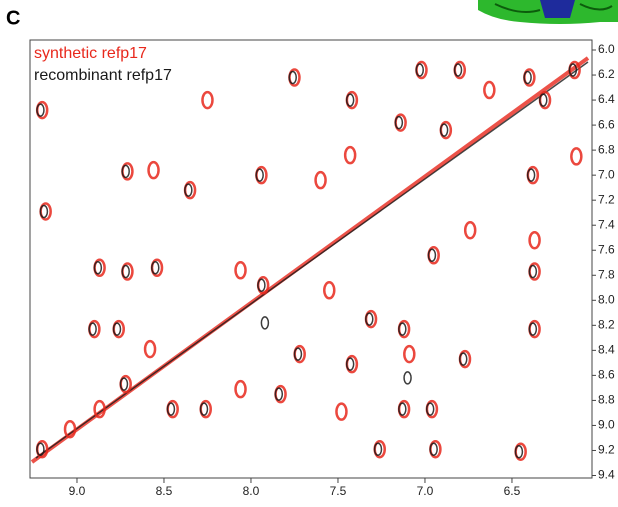 The height and width of the screenshot is (507, 618). What do you see at coordinates (606, 49) in the screenshot?
I see `y-tick-label: 6.0` at bounding box center [606, 49].